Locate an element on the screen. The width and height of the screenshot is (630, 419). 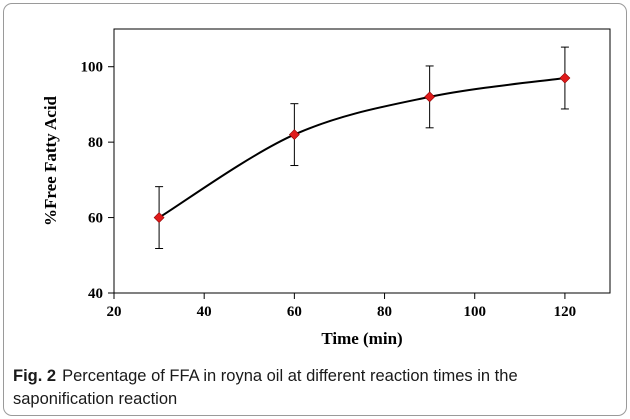
x-tick-label: 40 is located at coordinates (204, 312).